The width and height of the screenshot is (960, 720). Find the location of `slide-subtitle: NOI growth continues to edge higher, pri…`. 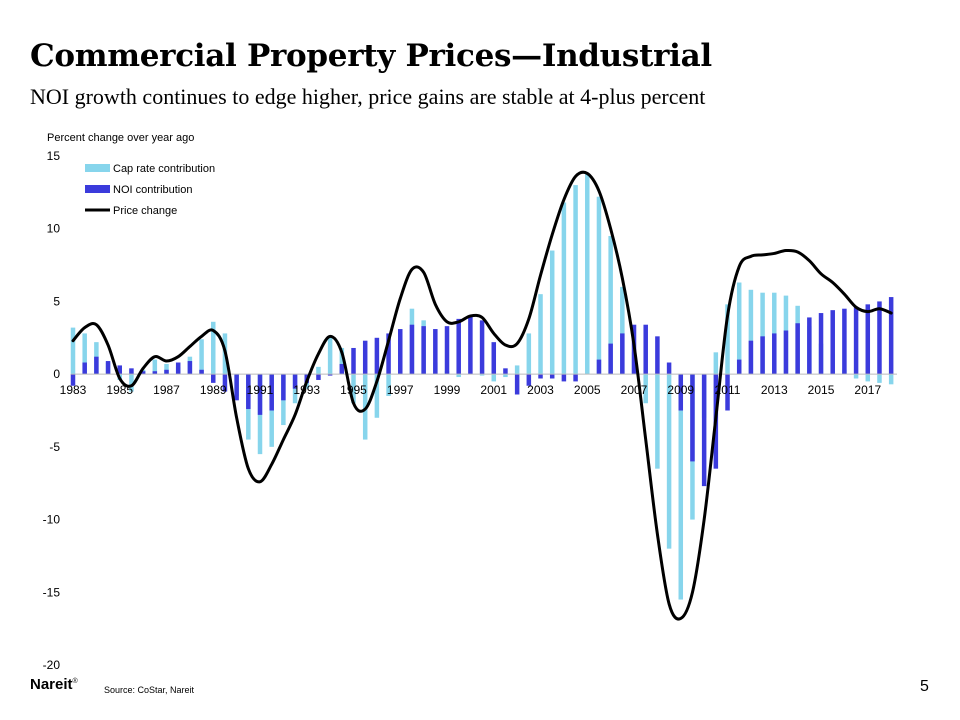

slide-subtitle: NOI growth continues to edge higher, pri… is located at coordinates (368, 96).